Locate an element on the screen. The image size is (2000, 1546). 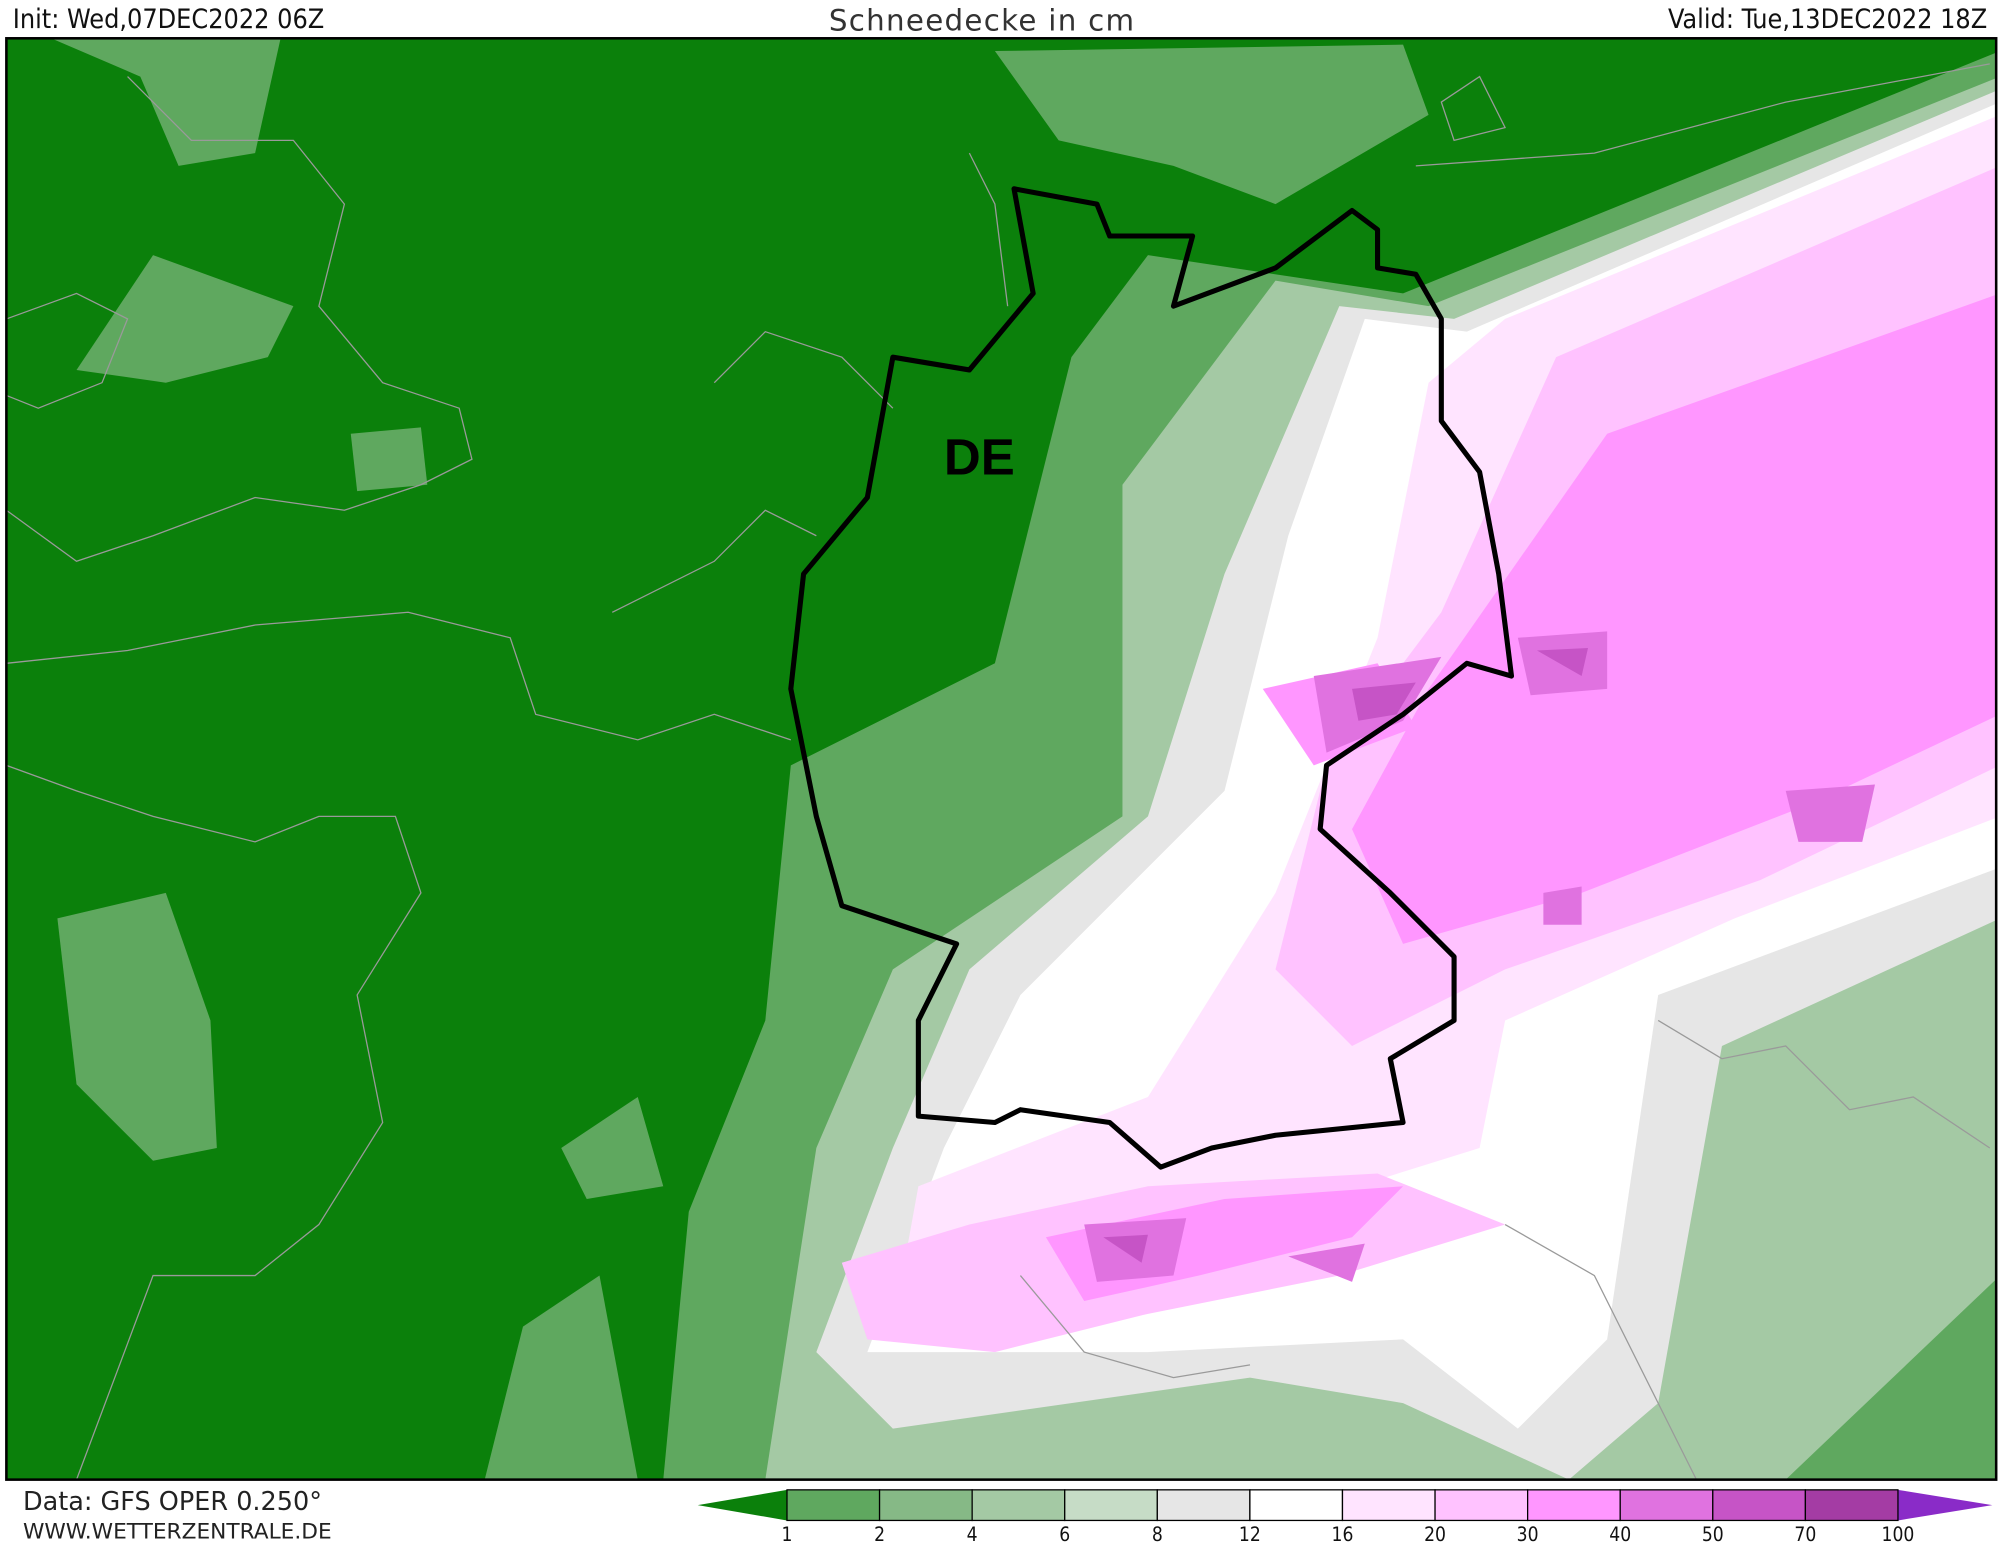
country-label: DE is located at coordinates (979, 457).